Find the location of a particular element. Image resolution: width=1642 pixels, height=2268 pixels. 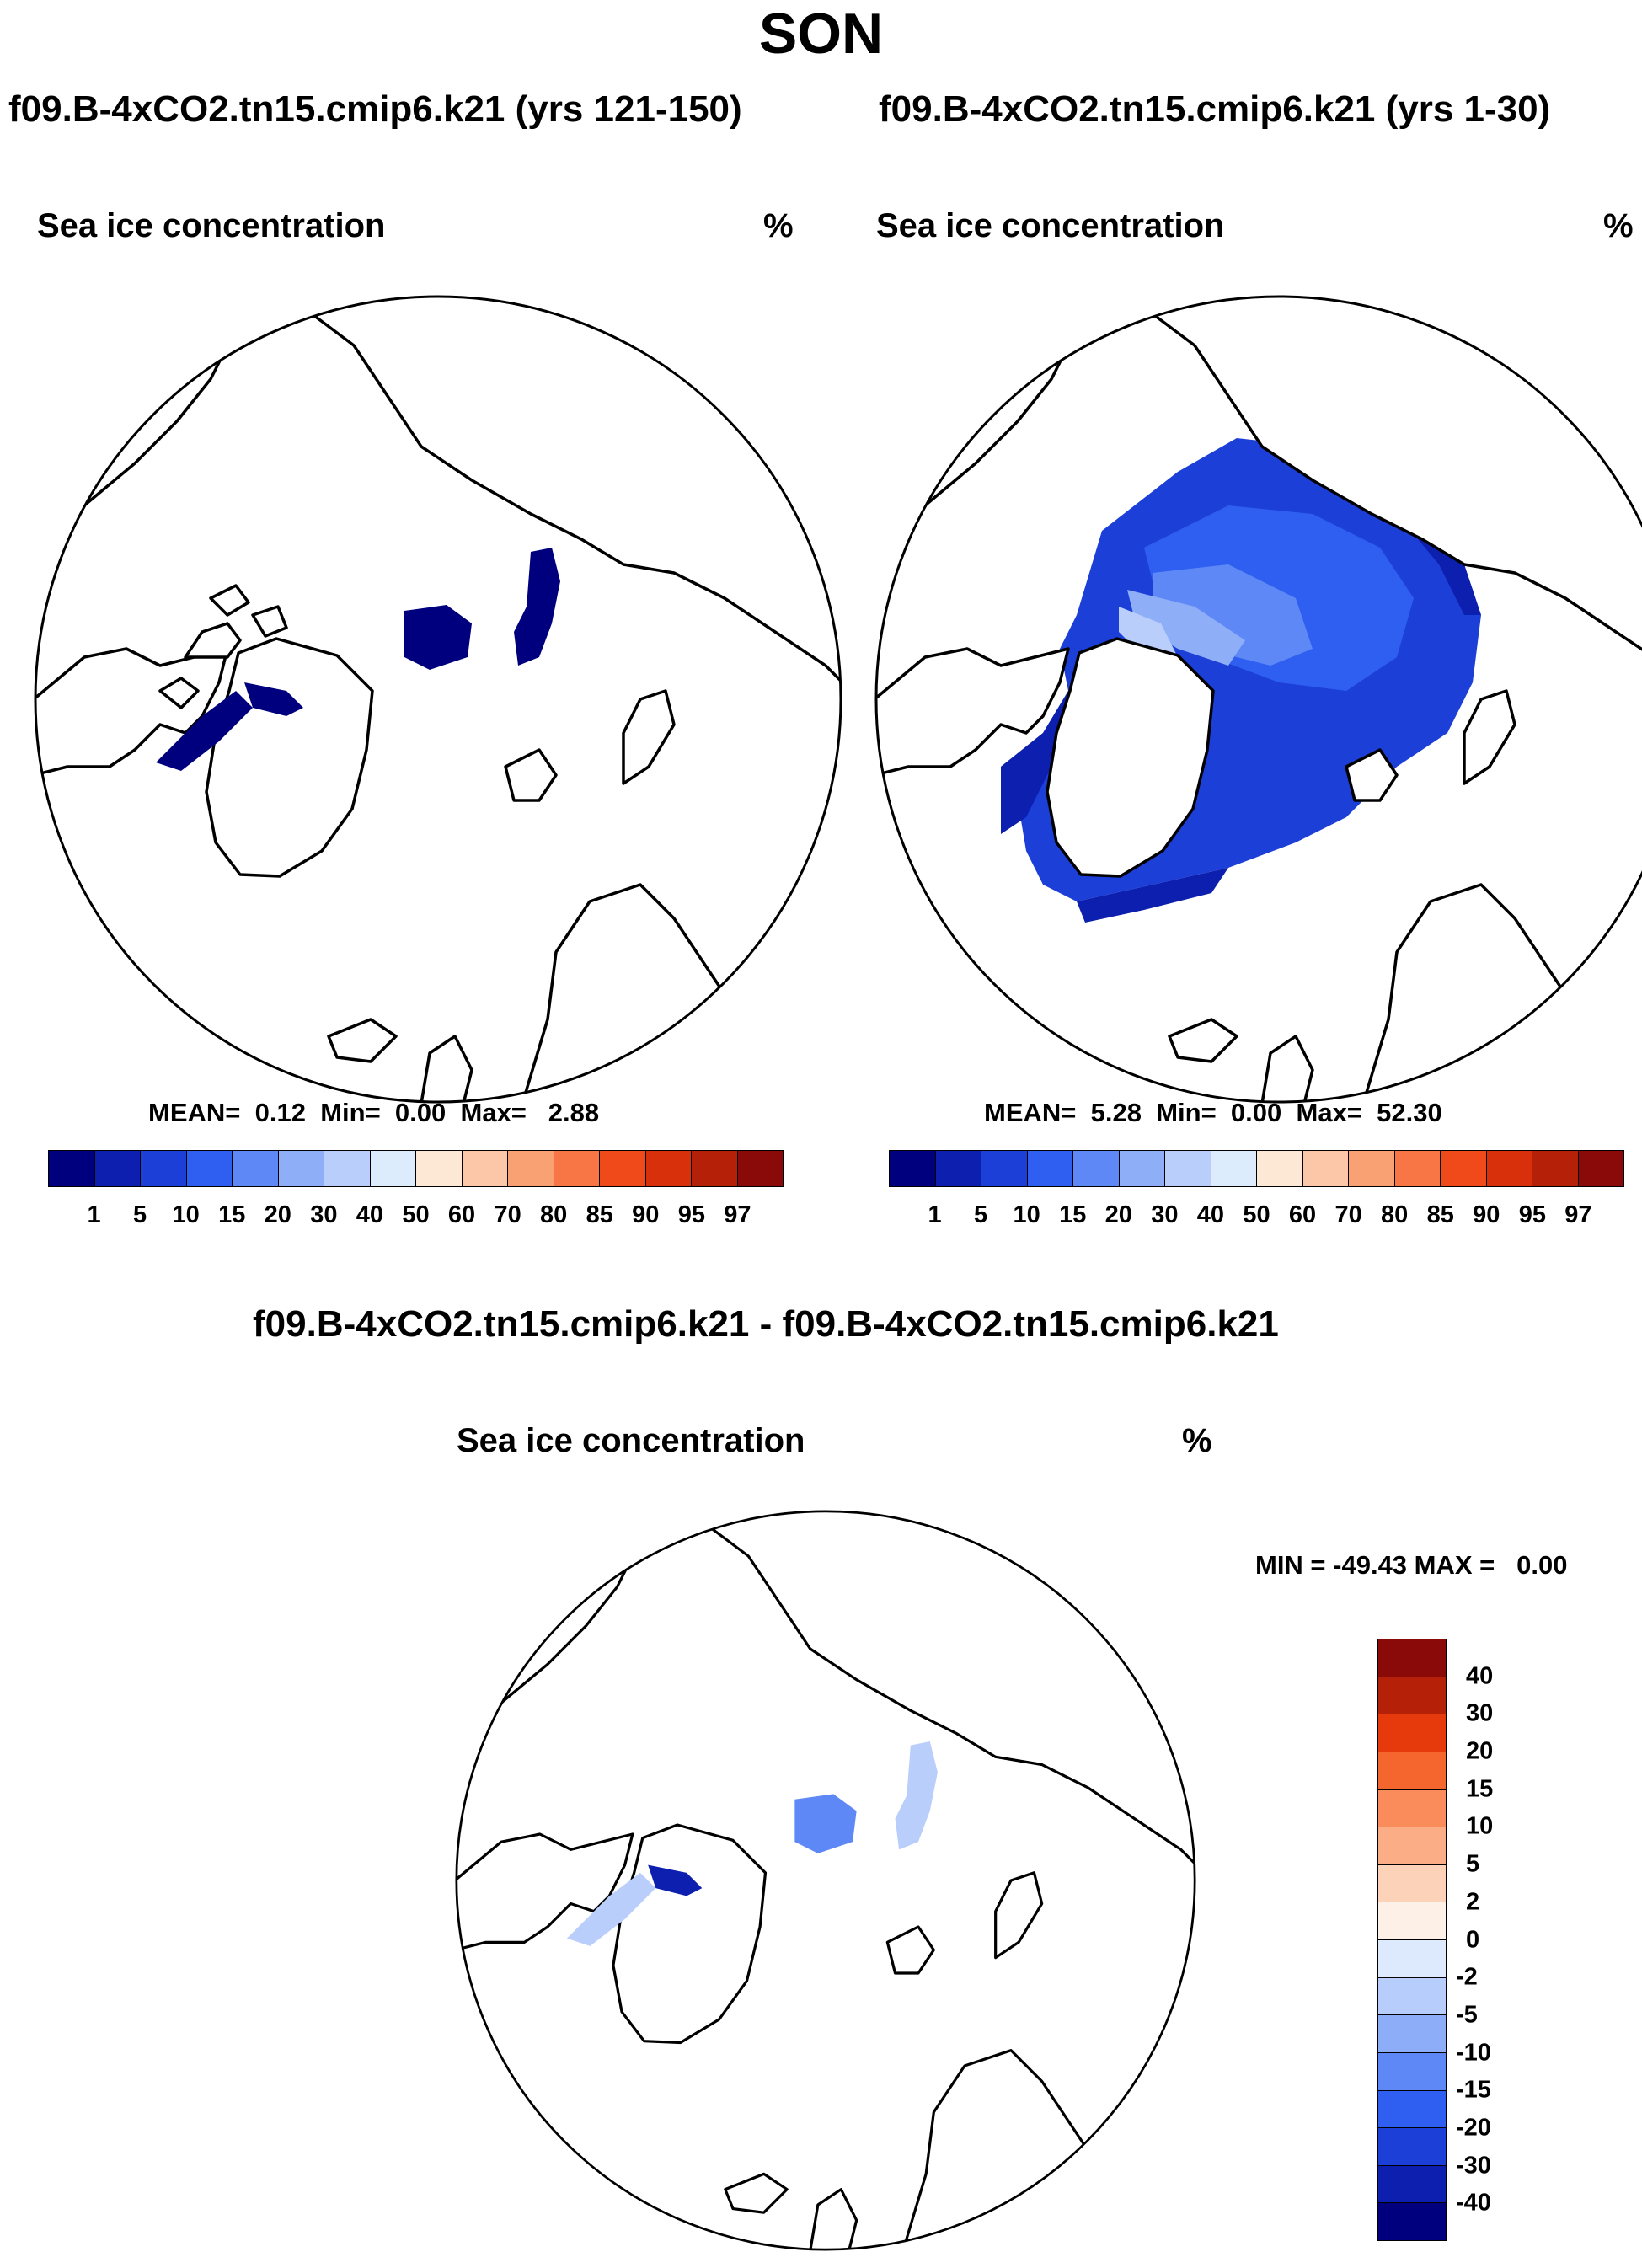

panel1-title: f09.B-4xCO2.tn15.cmip6.k21 (yrs 121-150) is located at coordinates (375, 109).